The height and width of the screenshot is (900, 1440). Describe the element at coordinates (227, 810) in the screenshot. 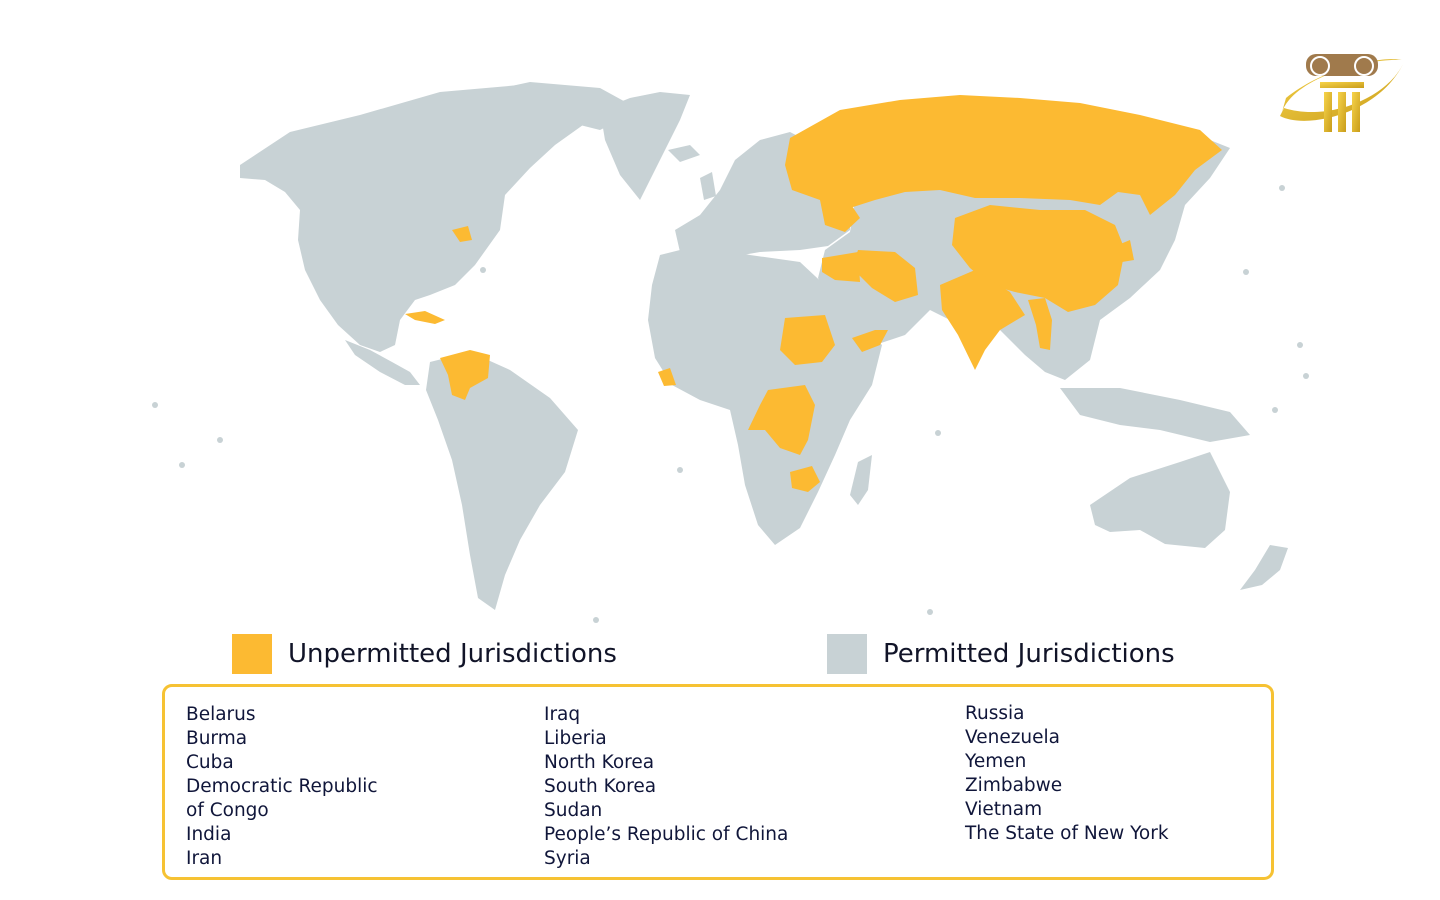

I see `list-item: of Congo` at that location.